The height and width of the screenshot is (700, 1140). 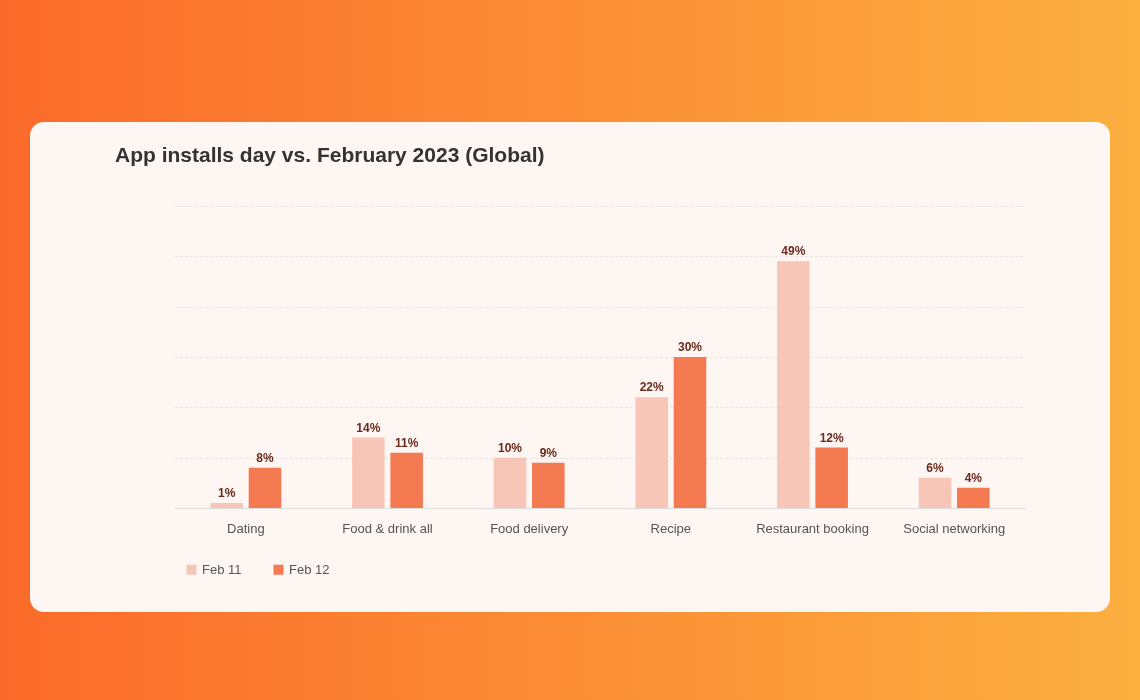 What do you see at coordinates (265, 457) in the screenshot?
I see `data-label: 8%` at bounding box center [265, 457].